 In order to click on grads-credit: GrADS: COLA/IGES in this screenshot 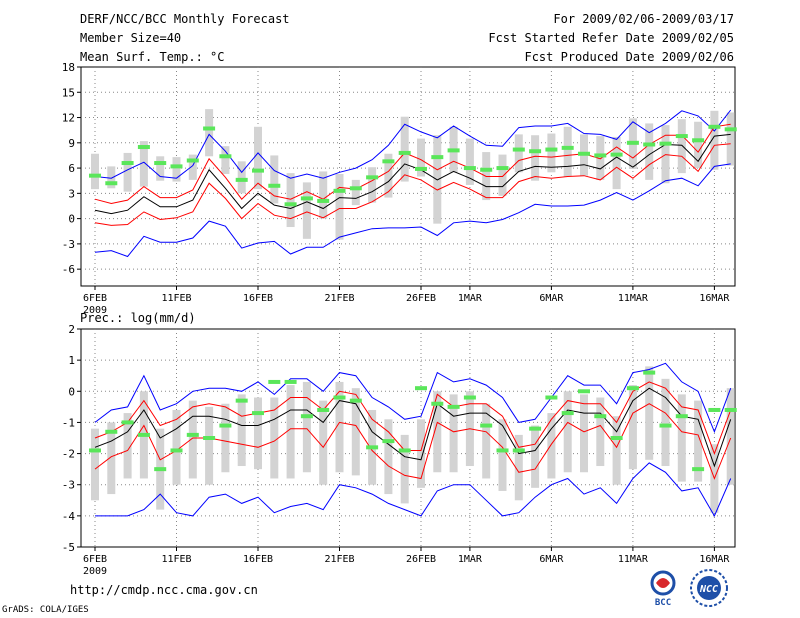, I will do `click(45, 610)`.